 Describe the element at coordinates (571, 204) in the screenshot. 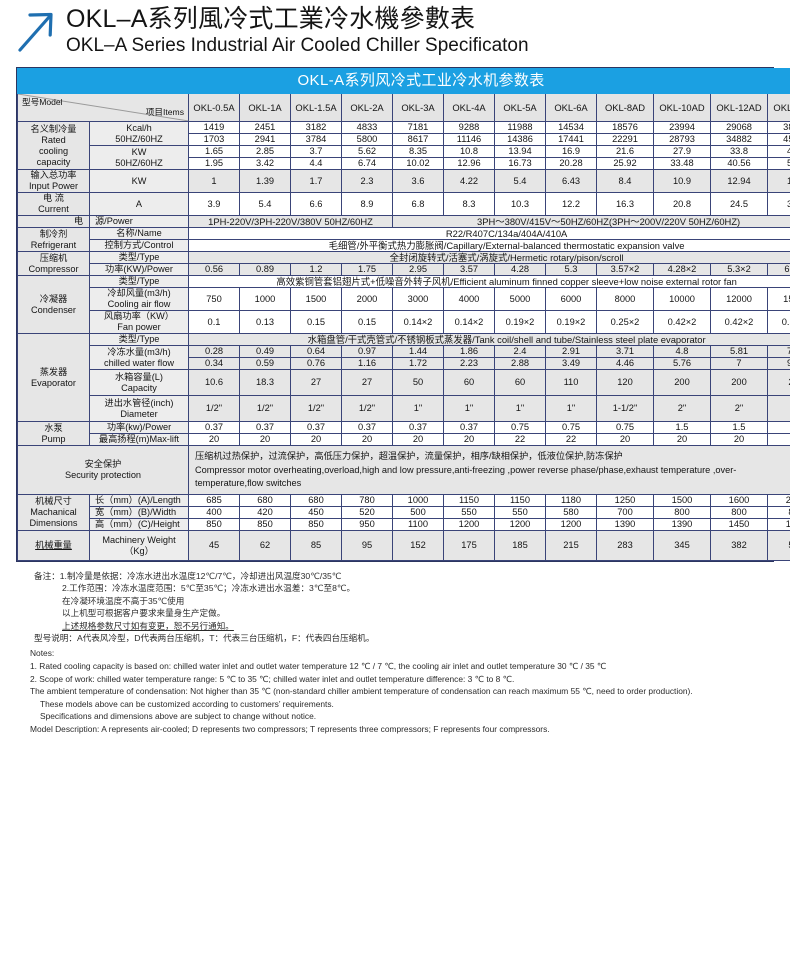

I see `cell: 12.2` at that location.